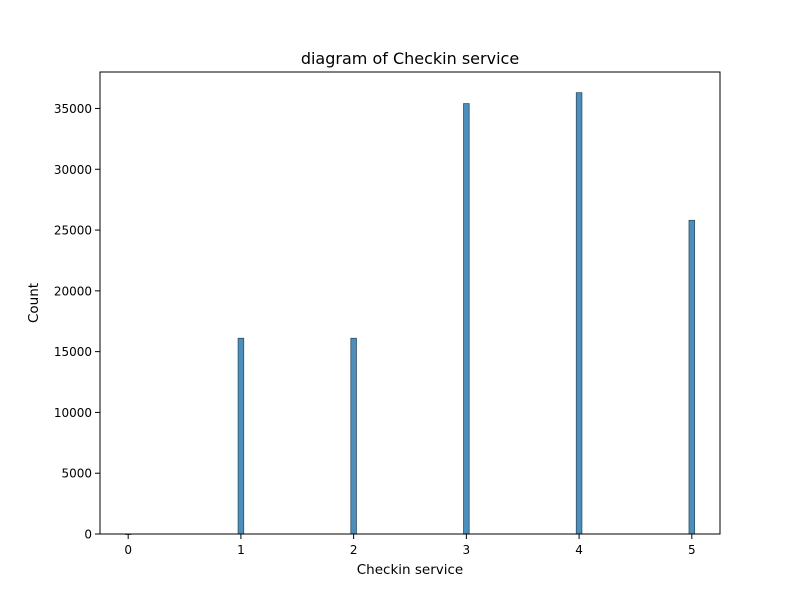  What do you see at coordinates (467, 550) in the screenshot?
I see `x-tick-label: 3` at bounding box center [467, 550].